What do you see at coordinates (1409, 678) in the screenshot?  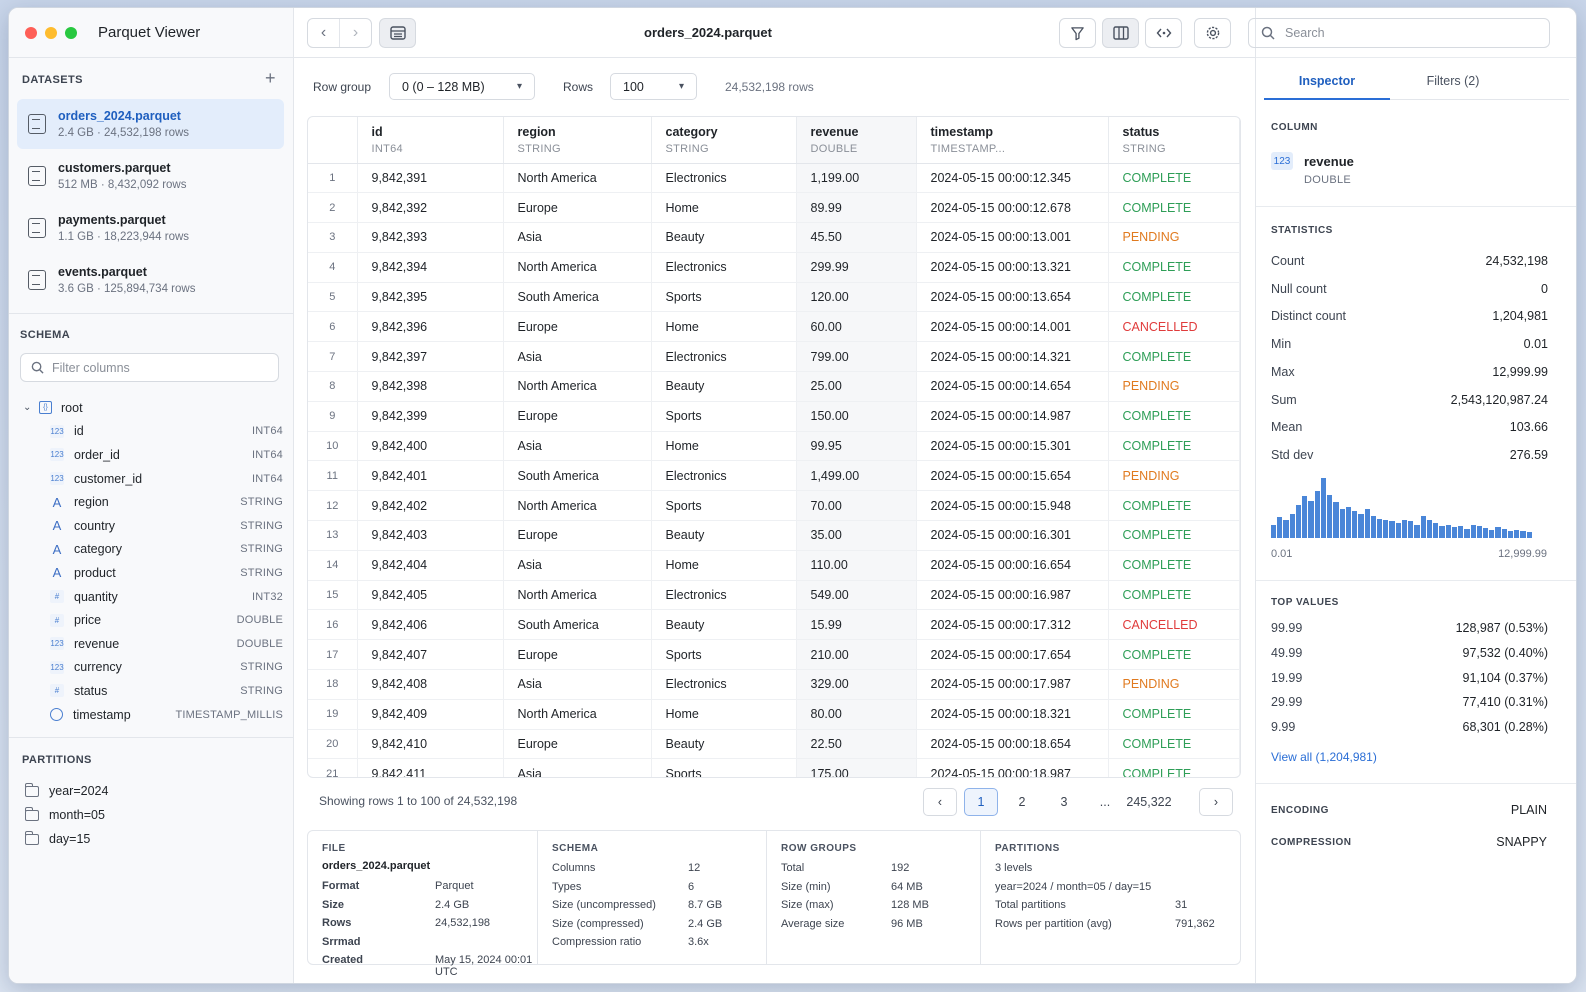 I see `top-value-row: 19.99 91,104 (0.37%)` at bounding box center [1409, 678].